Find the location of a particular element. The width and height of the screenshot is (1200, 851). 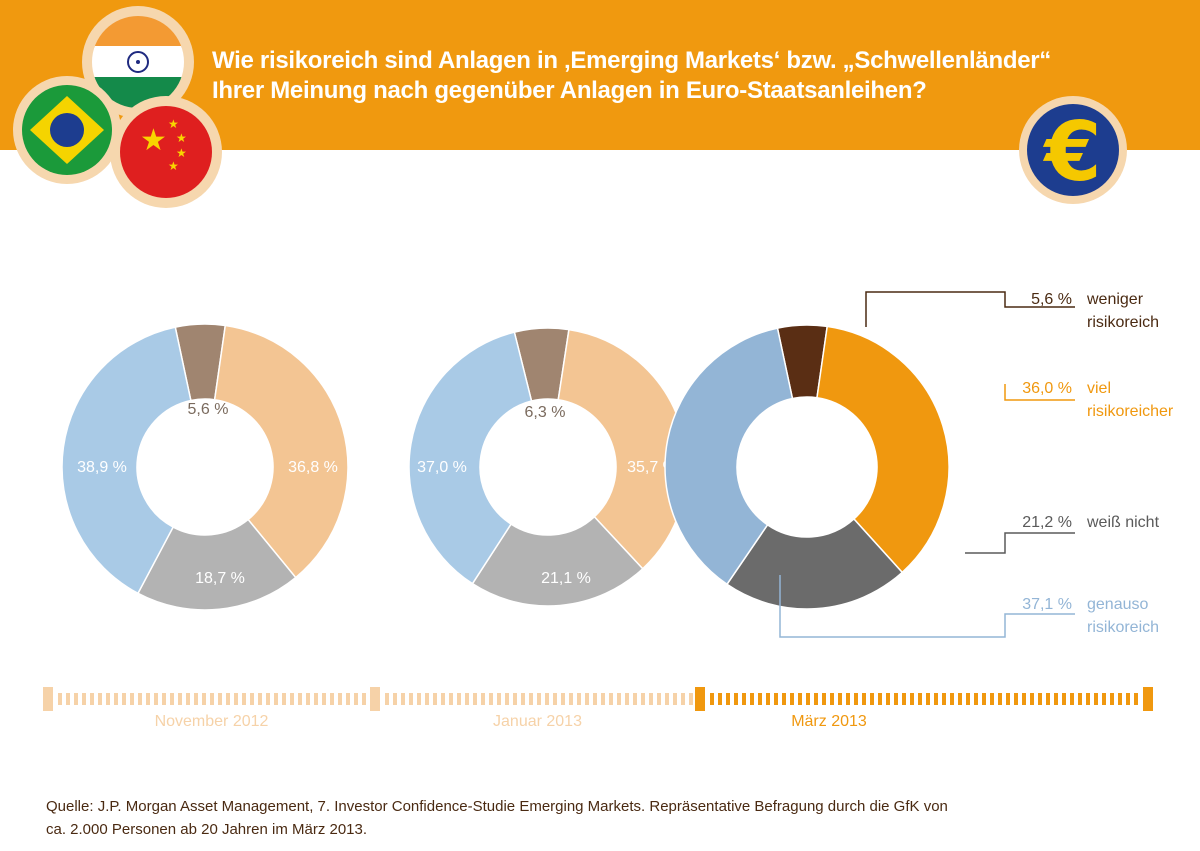

slice-label: 18,7 % is located at coordinates (220, 578).